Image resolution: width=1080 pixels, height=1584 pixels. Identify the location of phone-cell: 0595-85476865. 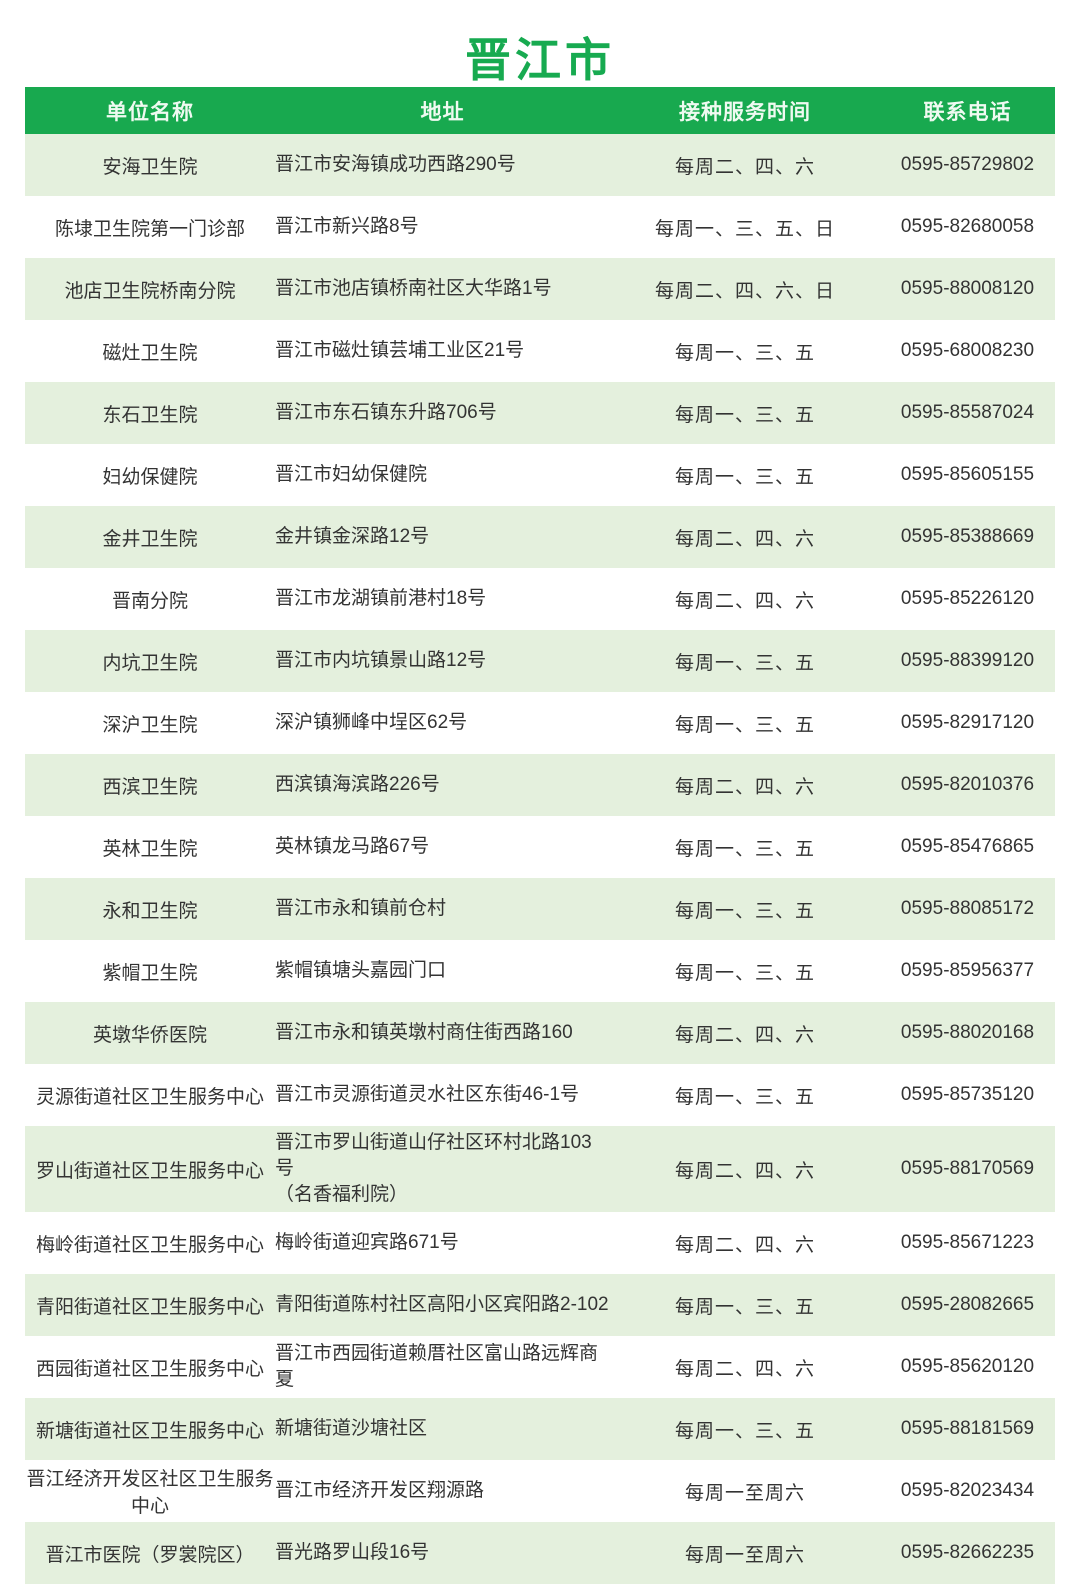
(967, 846).